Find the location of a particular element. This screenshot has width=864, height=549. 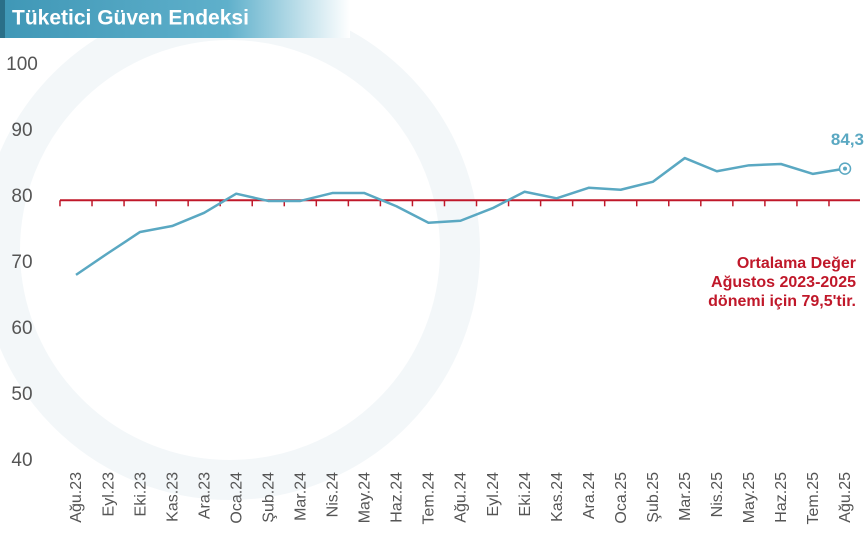

x-tick-label: Ara.23 is located at coordinates (204, 495).